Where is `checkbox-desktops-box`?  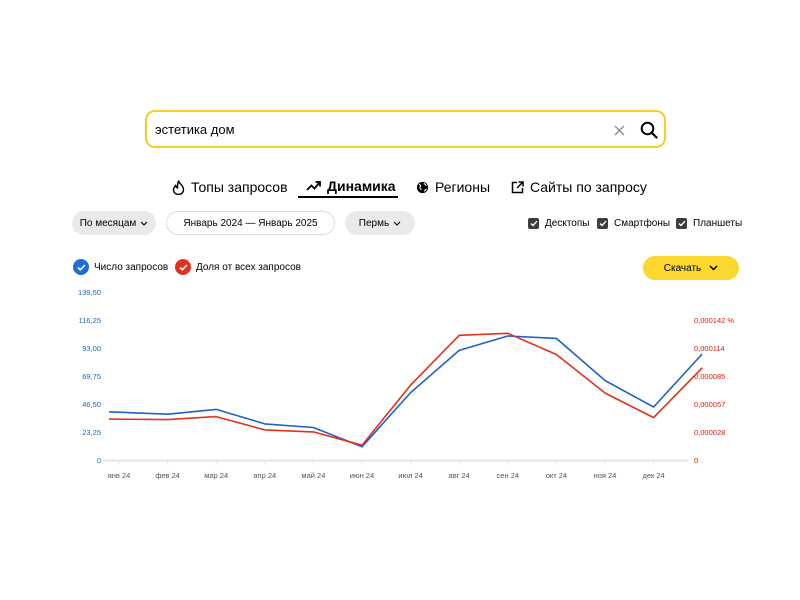
checkbox-desktops-box is located at coordinates (533, 223).